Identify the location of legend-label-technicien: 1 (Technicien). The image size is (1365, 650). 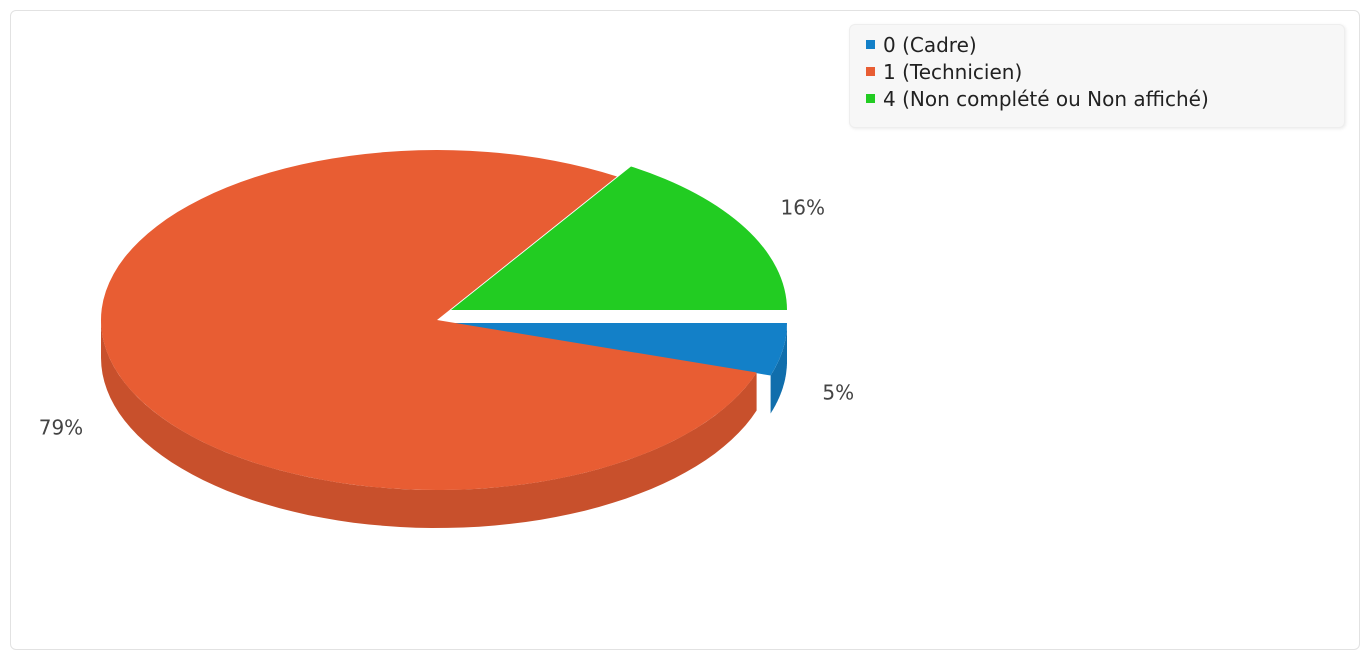
(953, 71).